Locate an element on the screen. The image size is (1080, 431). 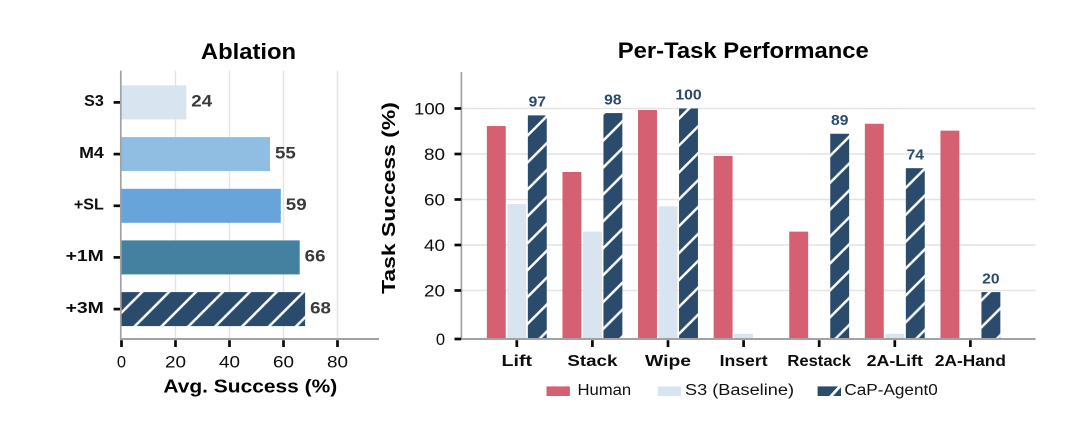
svg-text: M4 is located at coordinates (91, 153).